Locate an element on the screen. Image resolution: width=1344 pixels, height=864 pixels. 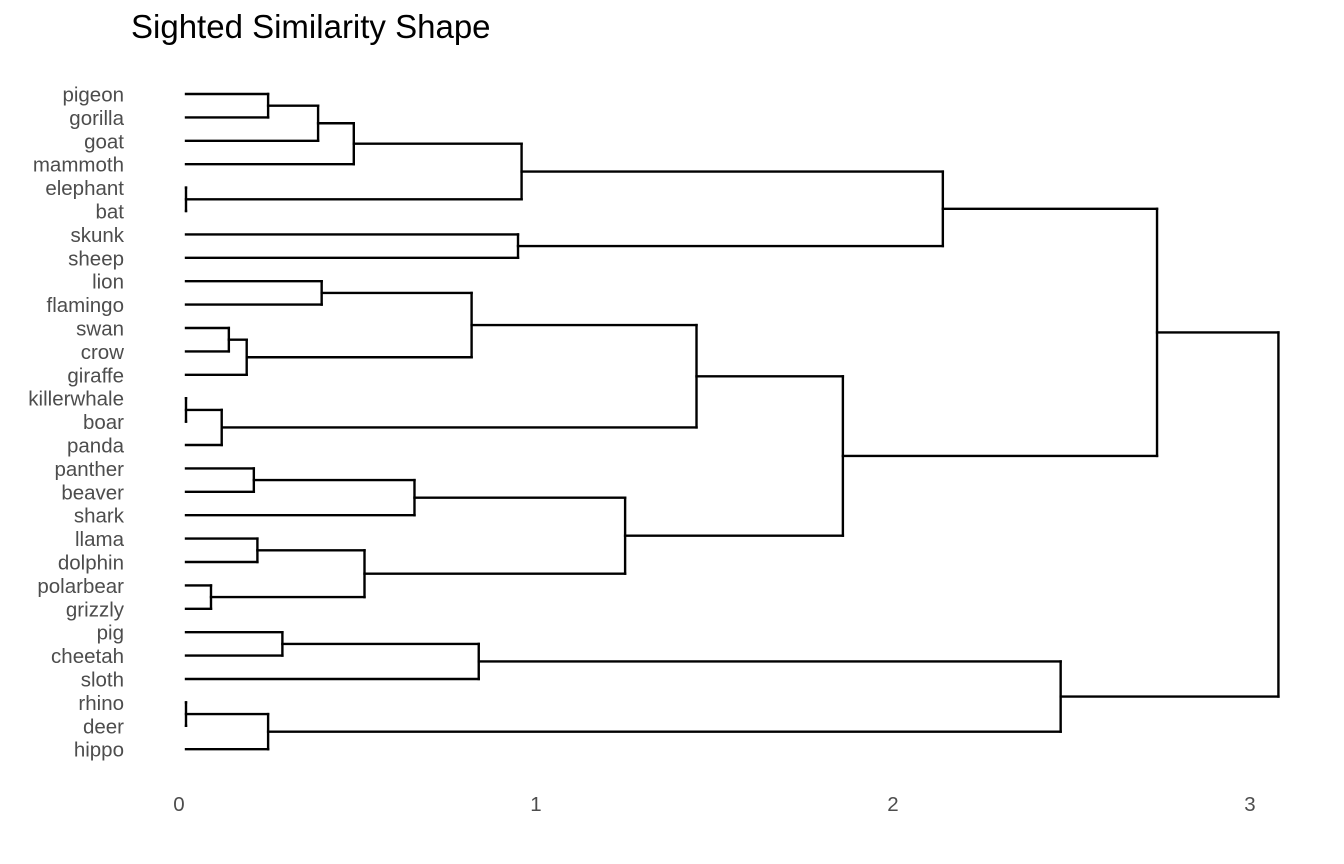
leaf-label-bat: bat is located at coordinates (110, 212).